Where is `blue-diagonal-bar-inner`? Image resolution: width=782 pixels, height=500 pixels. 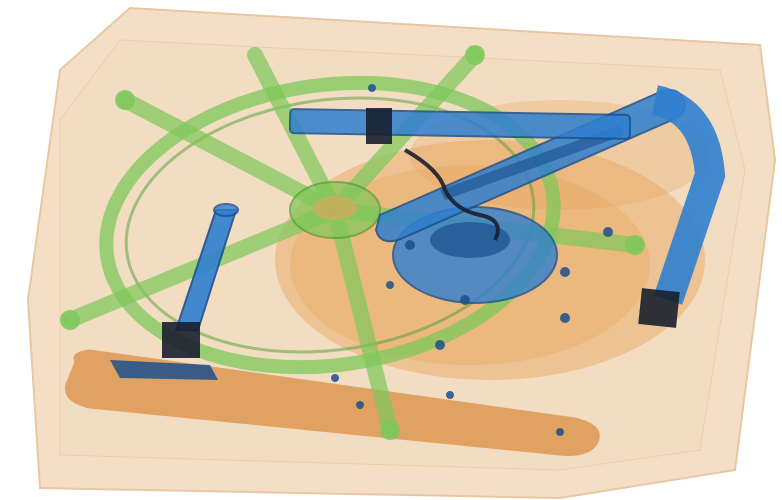
blue-diagonal-bar-inner is located at coordinates (532, 162).